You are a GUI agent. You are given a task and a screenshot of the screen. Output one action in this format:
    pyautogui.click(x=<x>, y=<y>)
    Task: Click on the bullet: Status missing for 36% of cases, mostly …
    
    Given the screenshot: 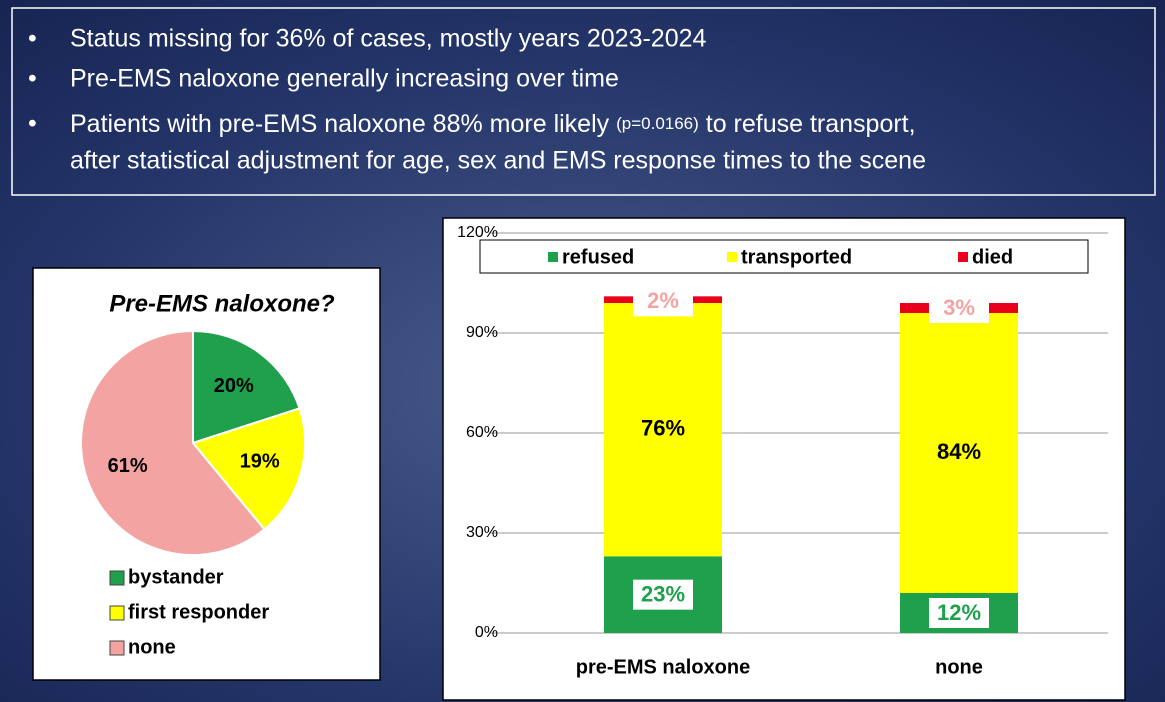 What is the action you would take?
    pyautogui.click(x=388, y=39)
    